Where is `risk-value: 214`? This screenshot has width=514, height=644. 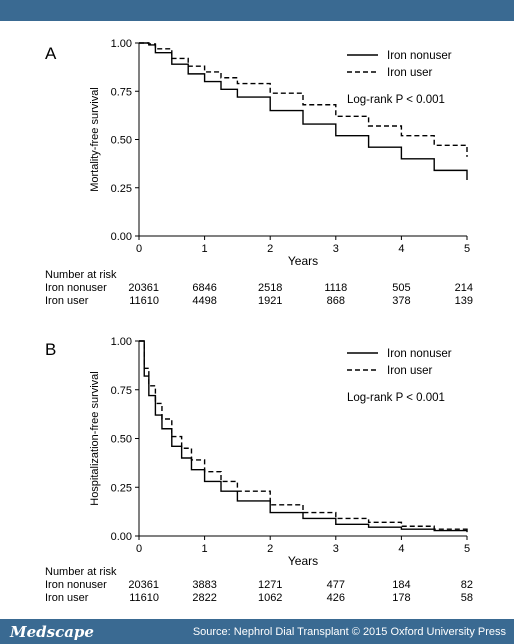 risk-value: 214 is located at coordinates (464, 288).